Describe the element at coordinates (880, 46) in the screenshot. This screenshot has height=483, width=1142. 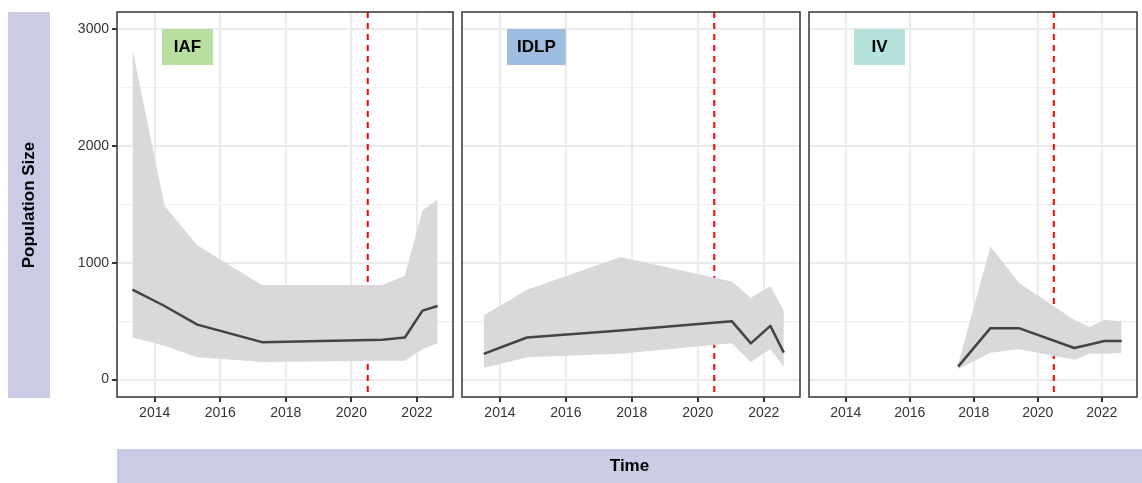
I see `text: IV` at that location.